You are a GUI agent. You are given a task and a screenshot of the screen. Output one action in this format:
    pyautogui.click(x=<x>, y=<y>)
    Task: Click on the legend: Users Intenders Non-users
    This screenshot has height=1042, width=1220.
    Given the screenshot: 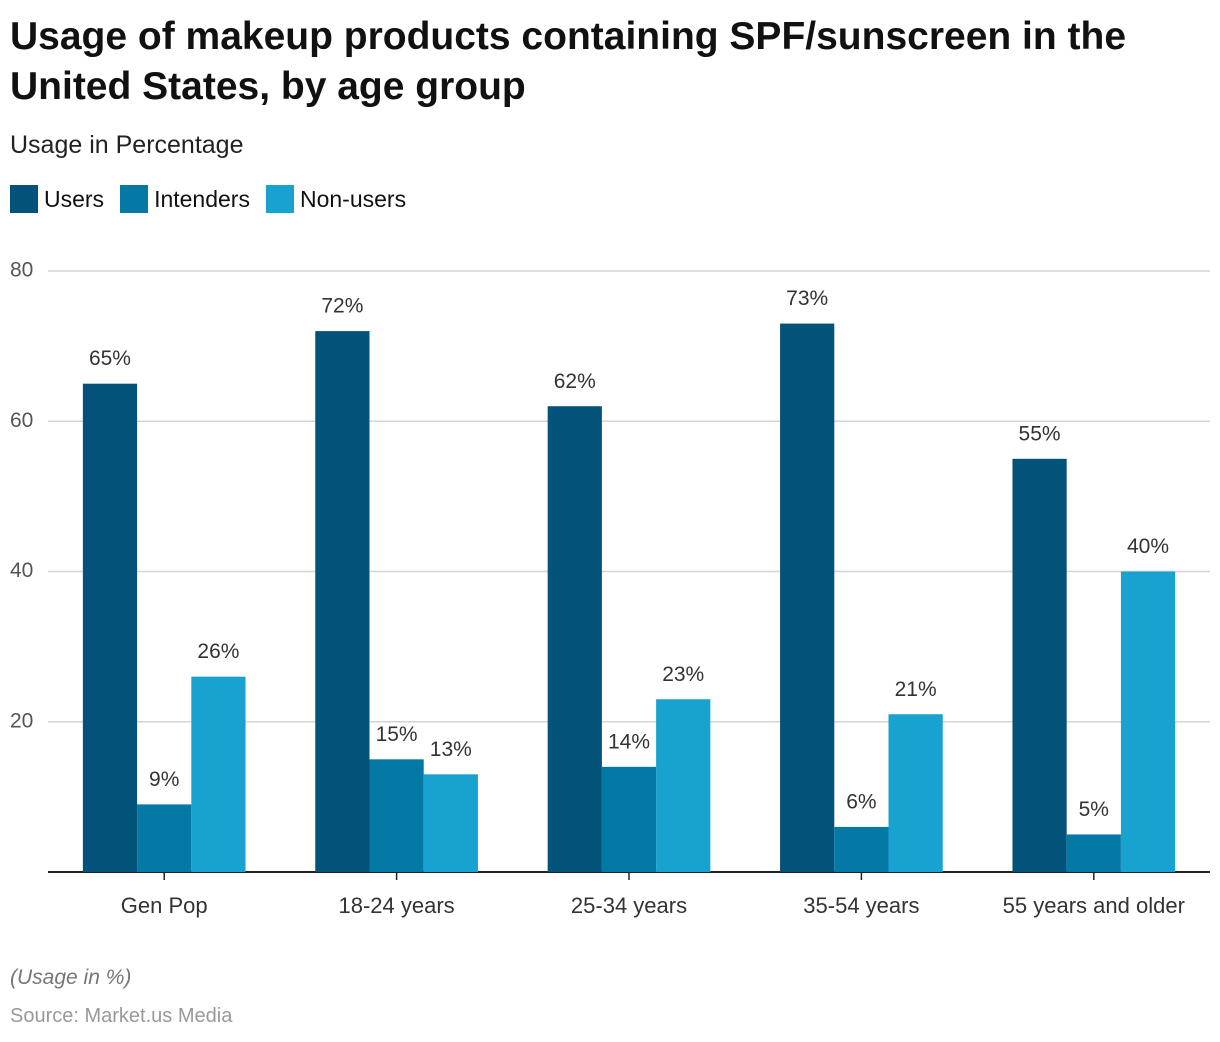 What is the action you would take?
    pyautogui.click(x=208, y=199)
    